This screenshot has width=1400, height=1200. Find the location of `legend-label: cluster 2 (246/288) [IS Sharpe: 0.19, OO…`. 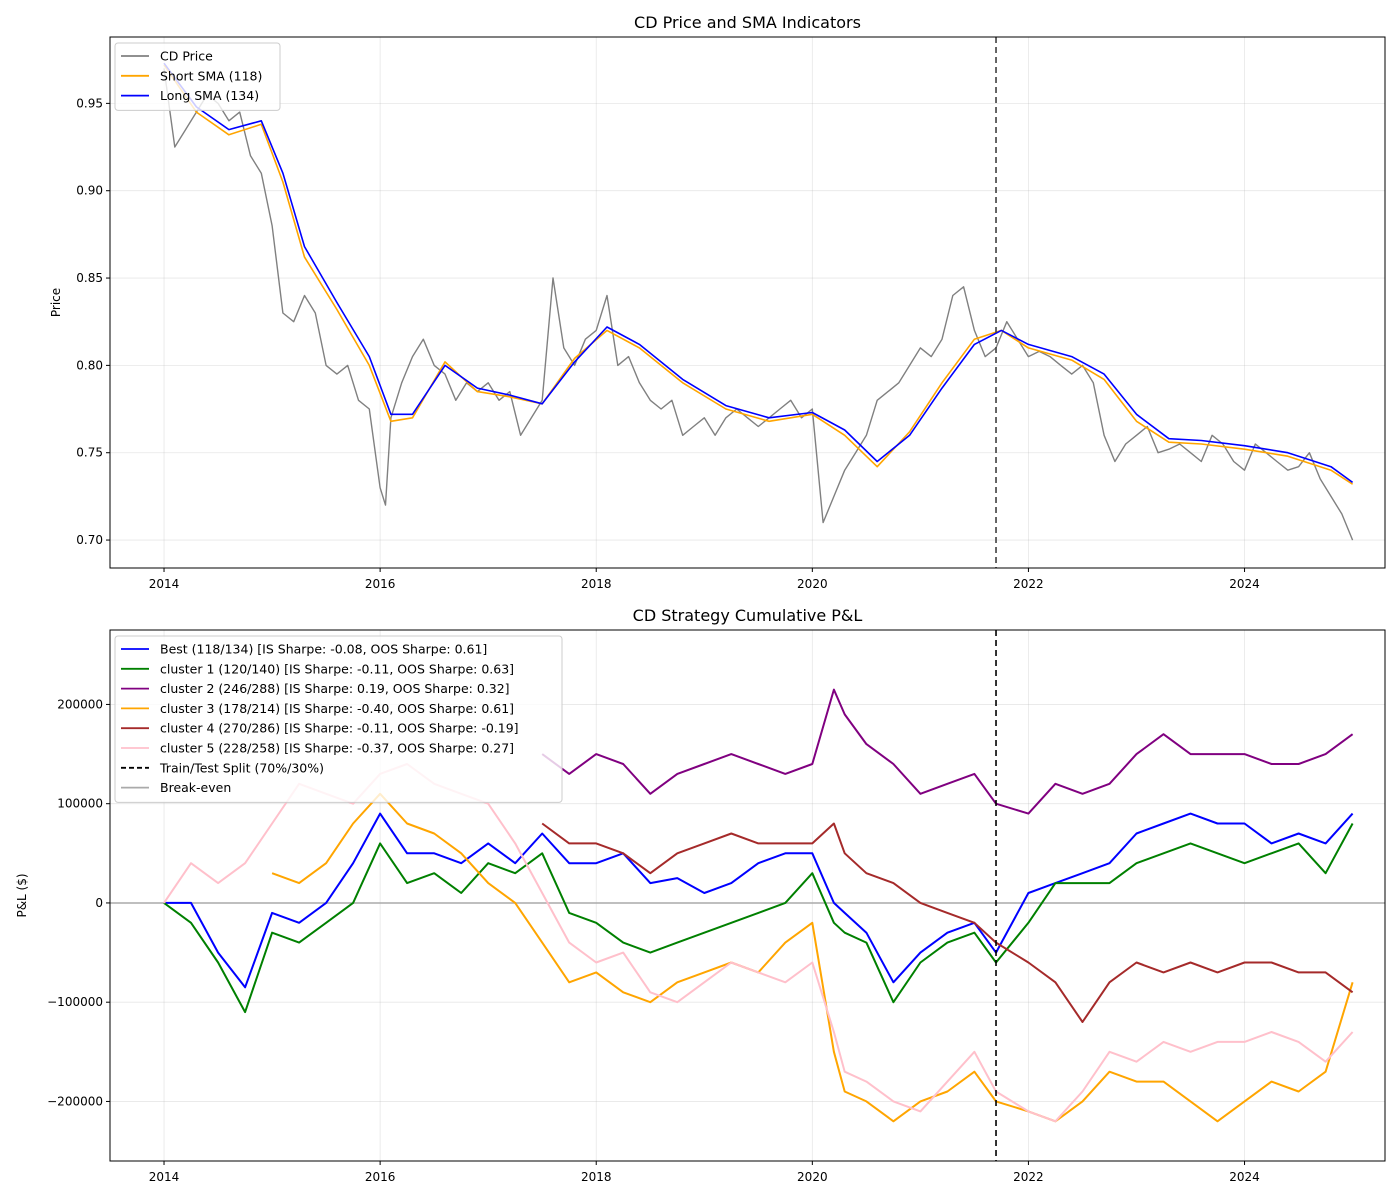

legend-label: cluster 2 (246/288) [IS Sharpe: 0.19, OO… is located at coordinates (335, 688).